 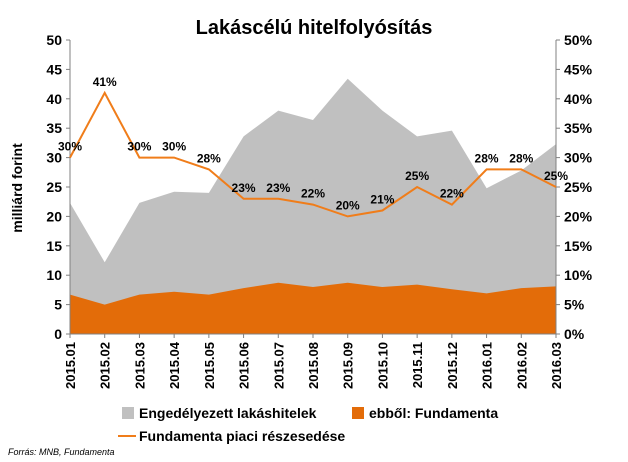 I want to click on x-tick-label: 2015.06, so click(x=244, y=365).